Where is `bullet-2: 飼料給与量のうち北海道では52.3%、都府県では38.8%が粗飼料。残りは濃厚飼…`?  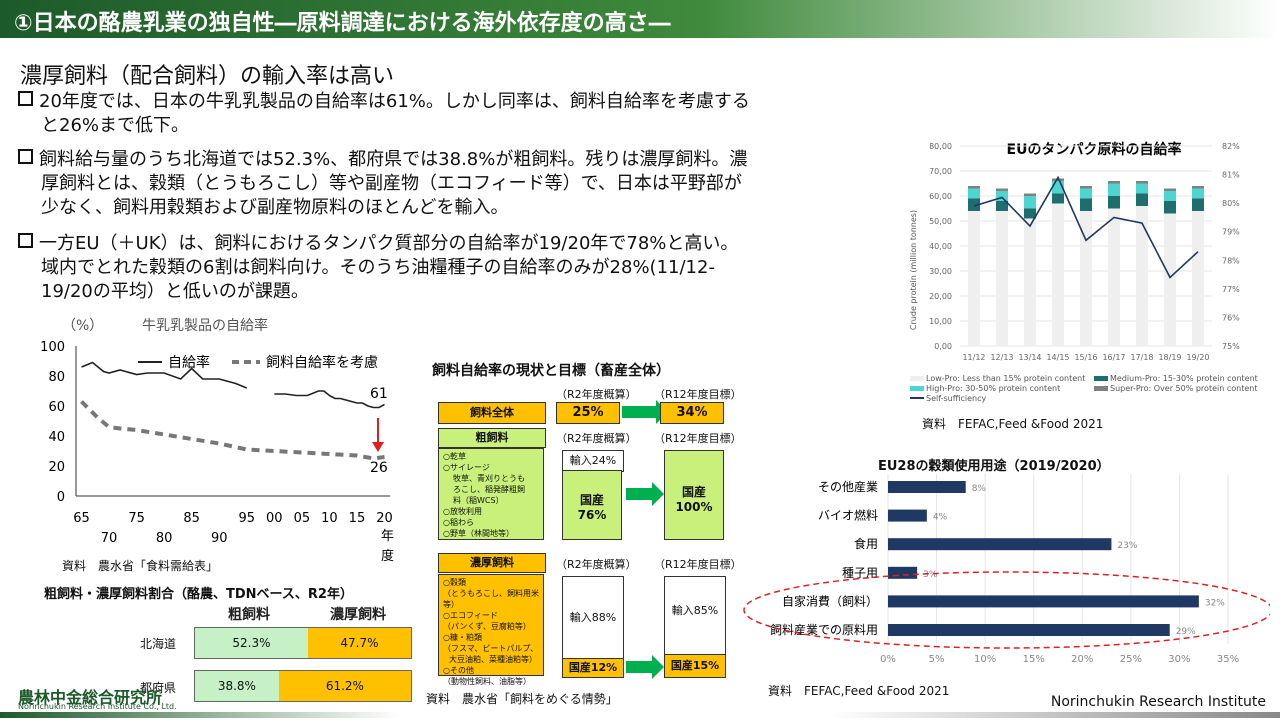
bullet-2: 飼料給与量のうち北海道では52.3%、都府県では38.8%が粗飼料。残りは濃厚飼… is located at coordinates (448, 184).